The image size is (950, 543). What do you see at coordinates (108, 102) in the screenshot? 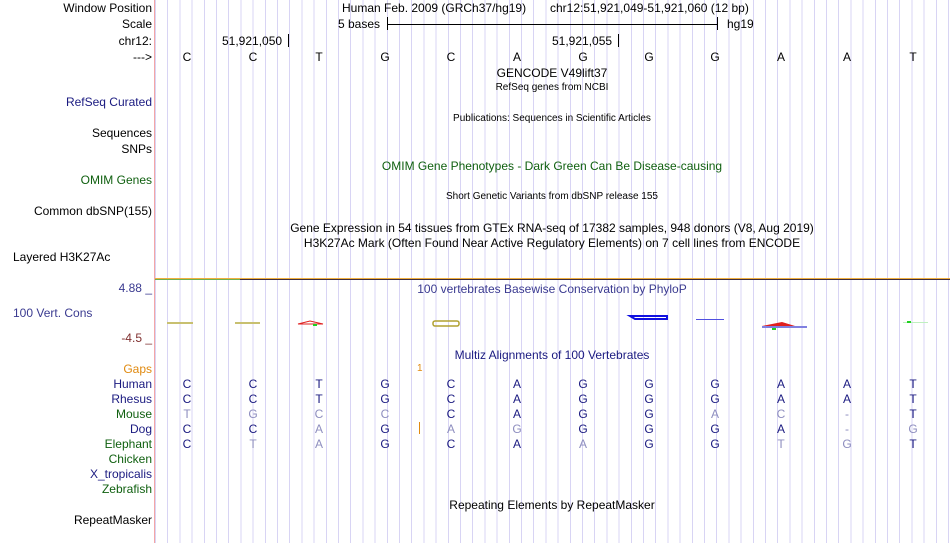
I see `refseq-label: RefSeq Curated` at bounding box center [108, 102].